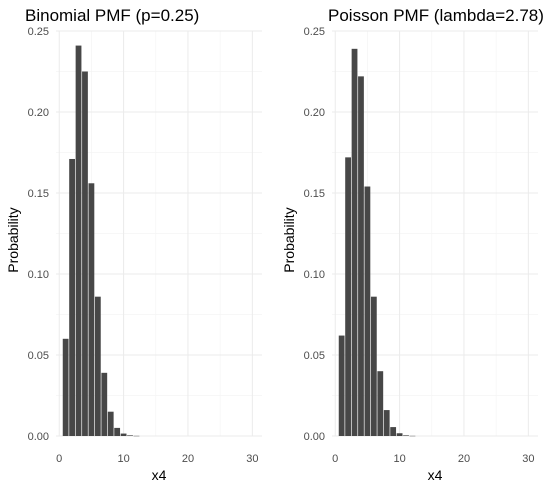 The width and height of the screenshot is (550, 491). What do you see at coordinates (289, 239) in the screenshot?
I see `poisson-y-axis-label: Probability` at bounding box center [289, 239].